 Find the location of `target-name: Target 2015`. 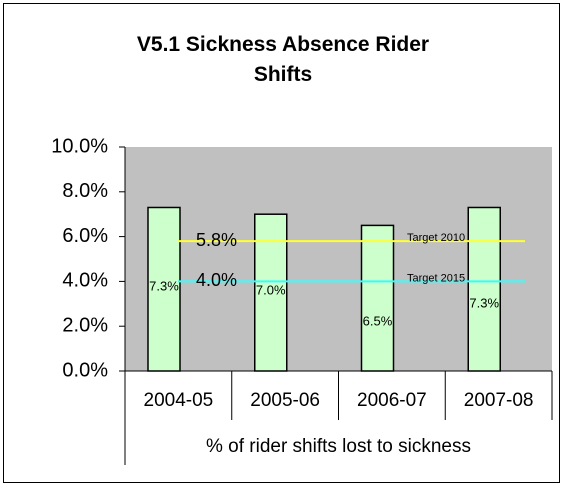

target-name: Target 2015 is located at coordinates (436, 278).